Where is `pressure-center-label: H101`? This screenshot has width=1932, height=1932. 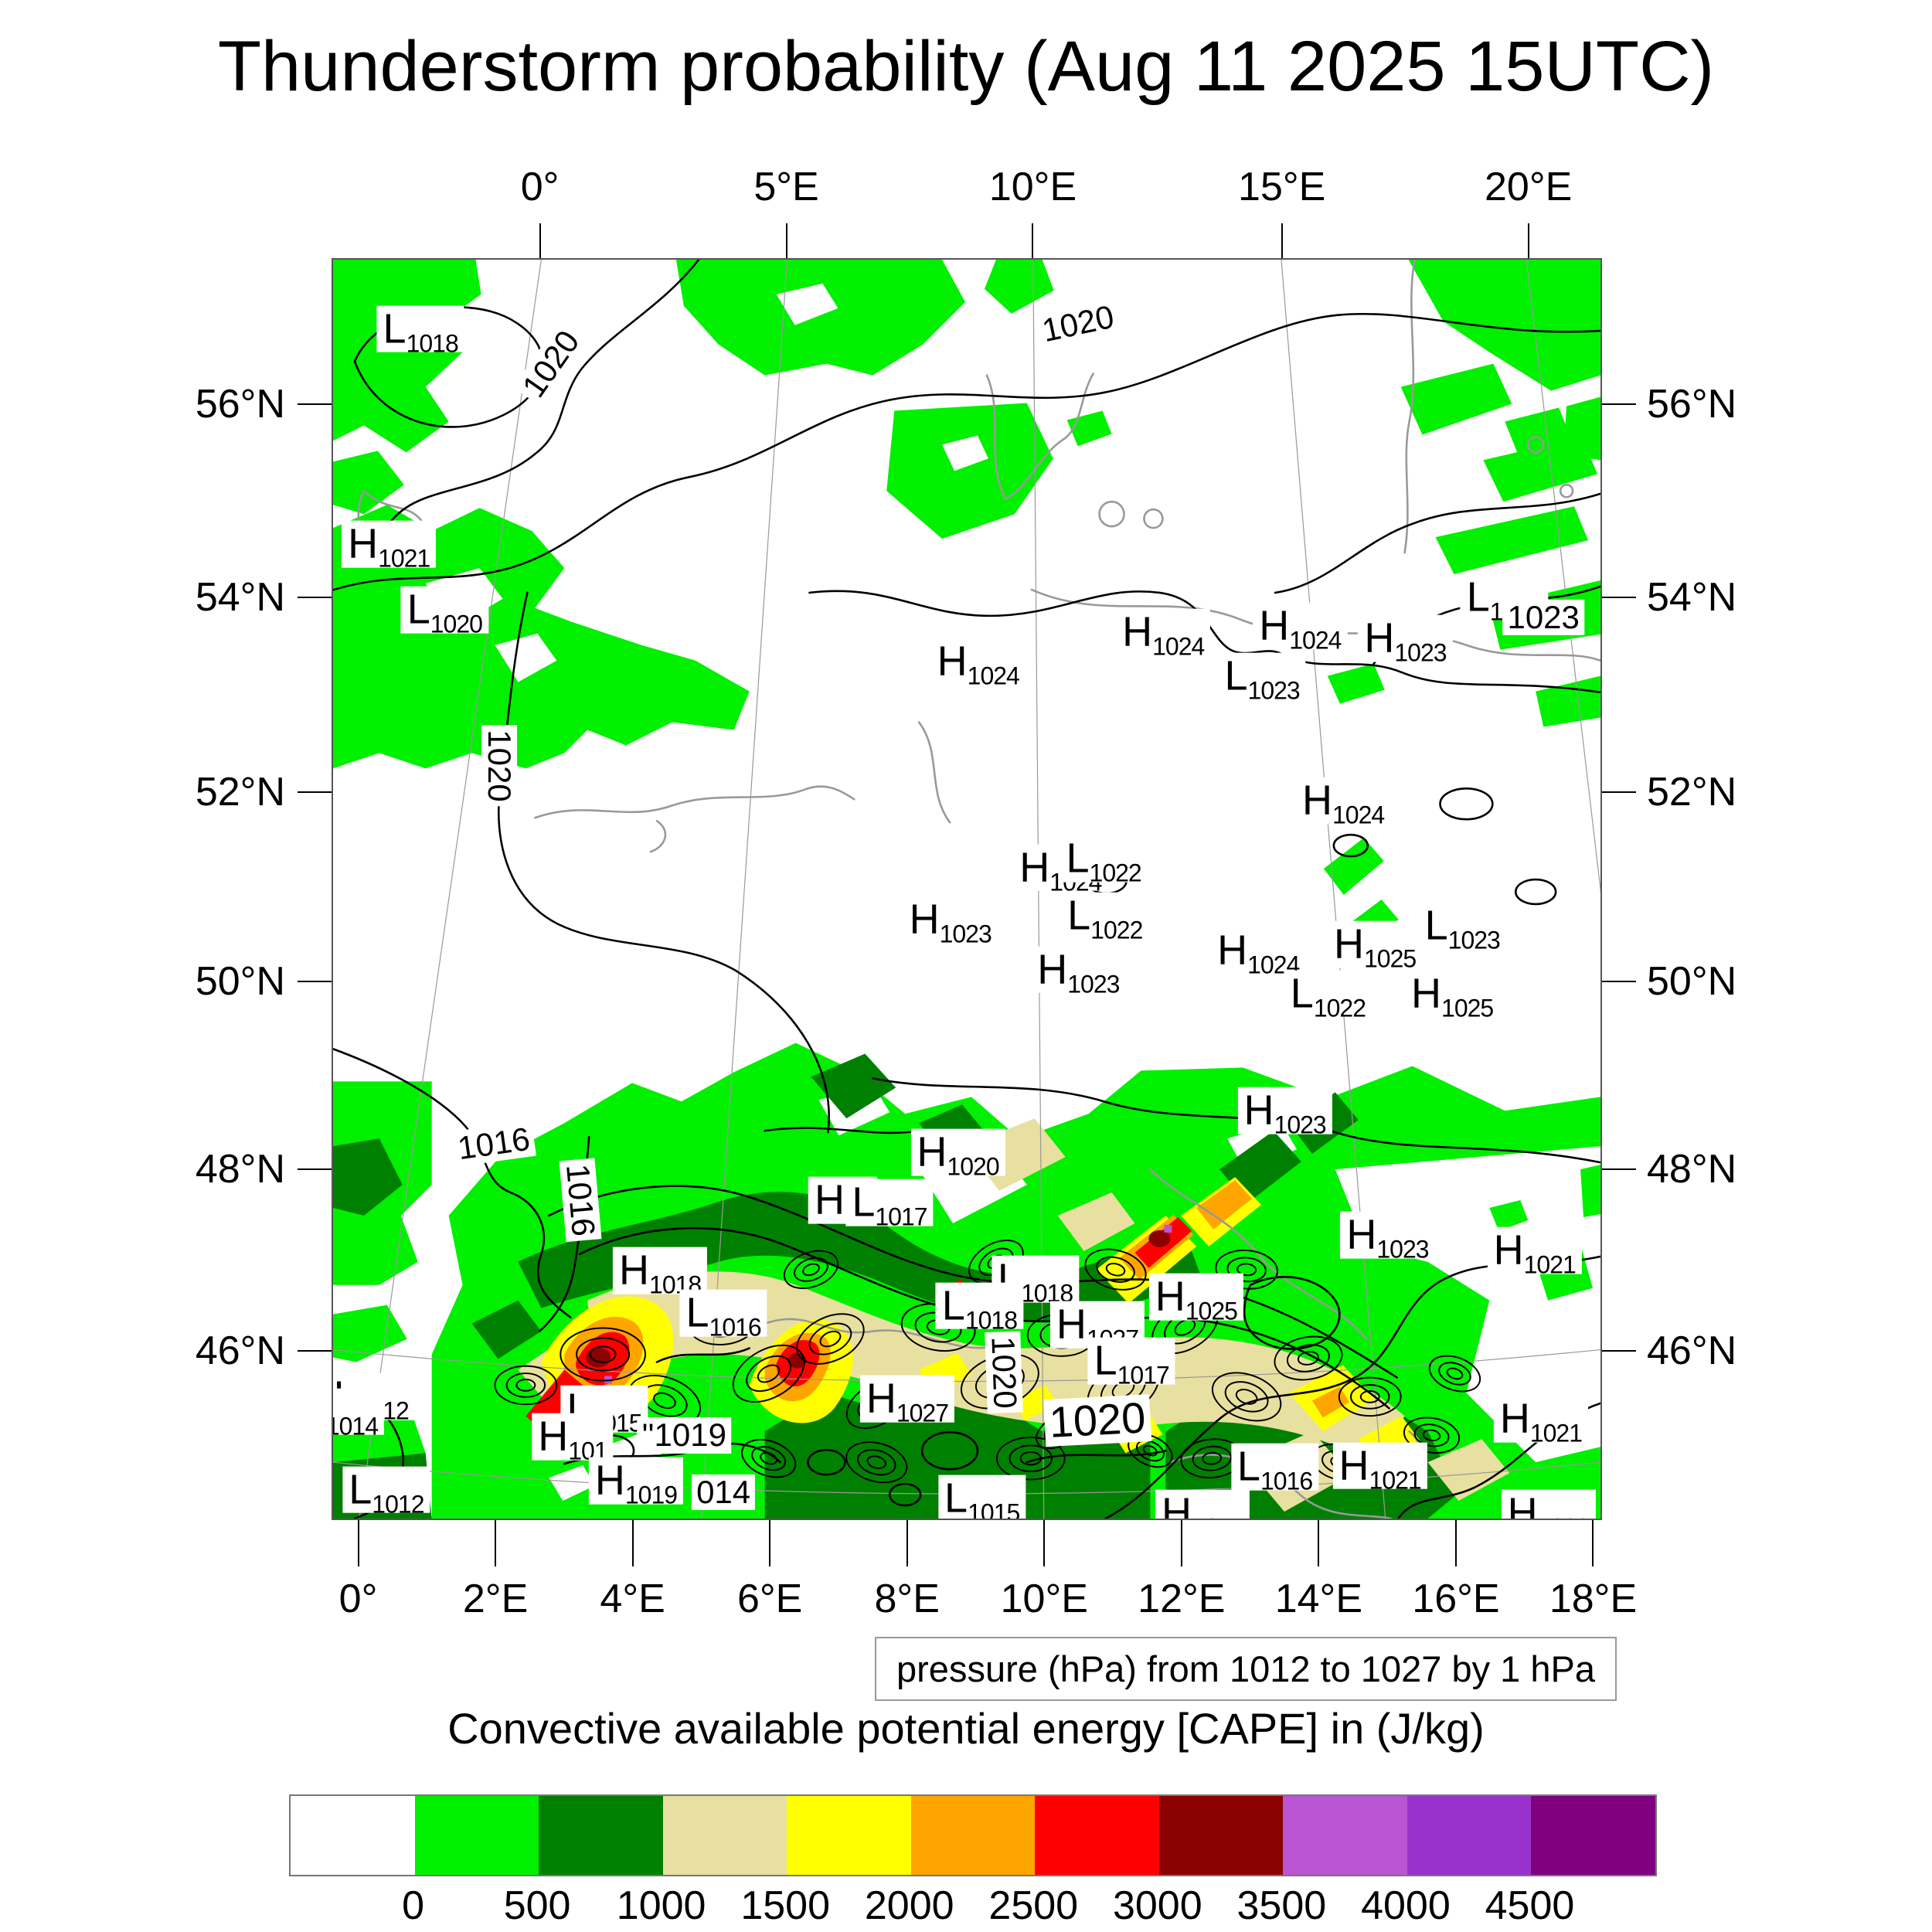
pressure-center-label: H101 is located at coordinates (573, 1439).